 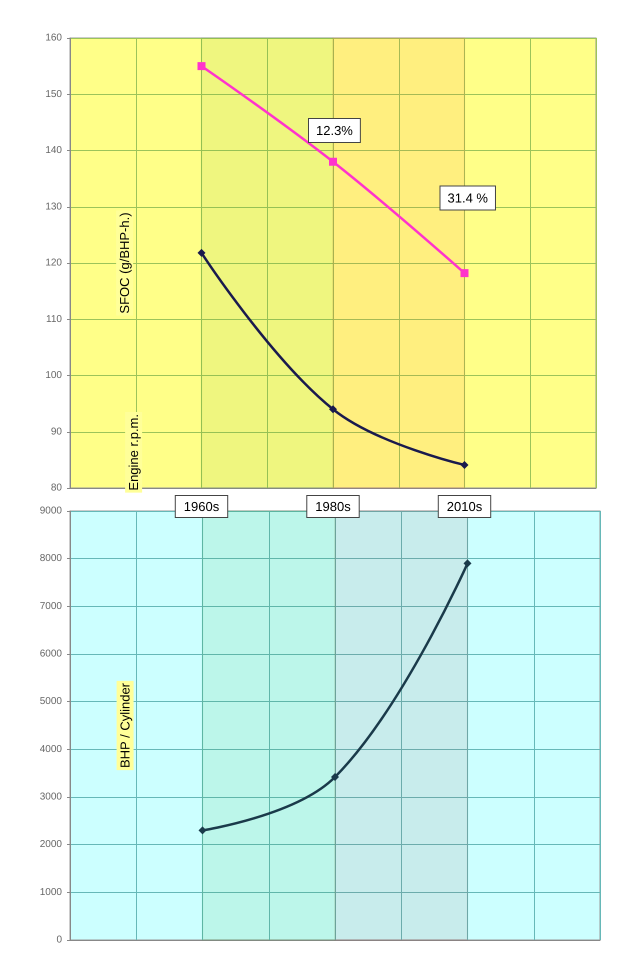 I want to click on y-axis-title: SFOC (g/BHP-h.), so click(x=124, y=263).